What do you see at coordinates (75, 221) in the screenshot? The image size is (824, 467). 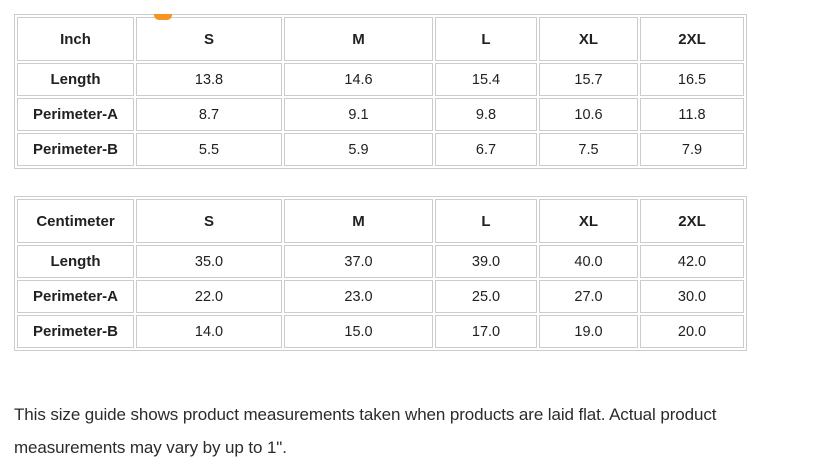 I see `unit-header-cell: Centimeter` at bounding box center [75, 221].